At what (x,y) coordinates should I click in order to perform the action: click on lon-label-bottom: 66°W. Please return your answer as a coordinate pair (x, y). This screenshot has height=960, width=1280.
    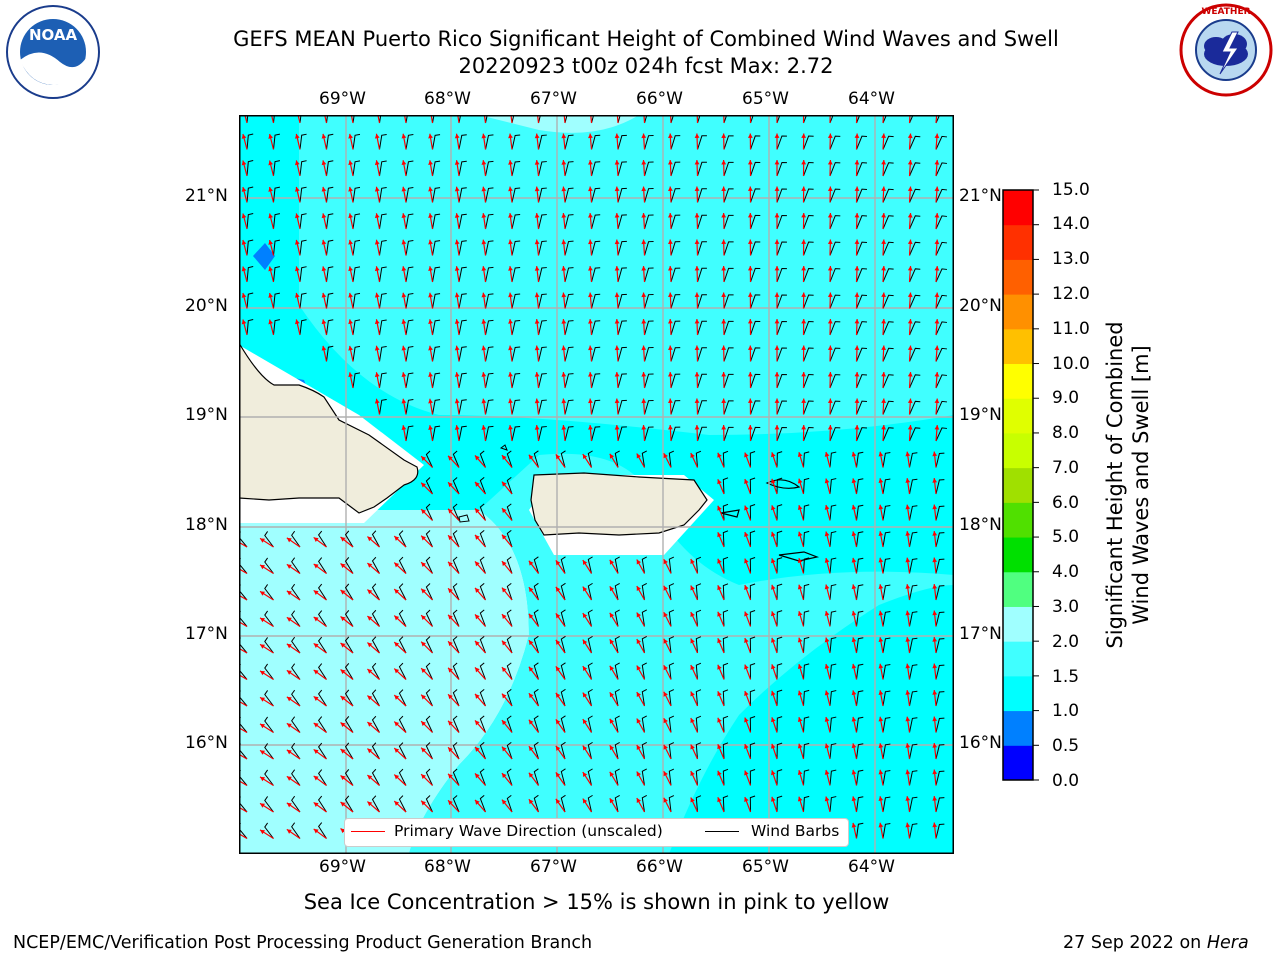
    Looking at the image, I should click on (659, 867).